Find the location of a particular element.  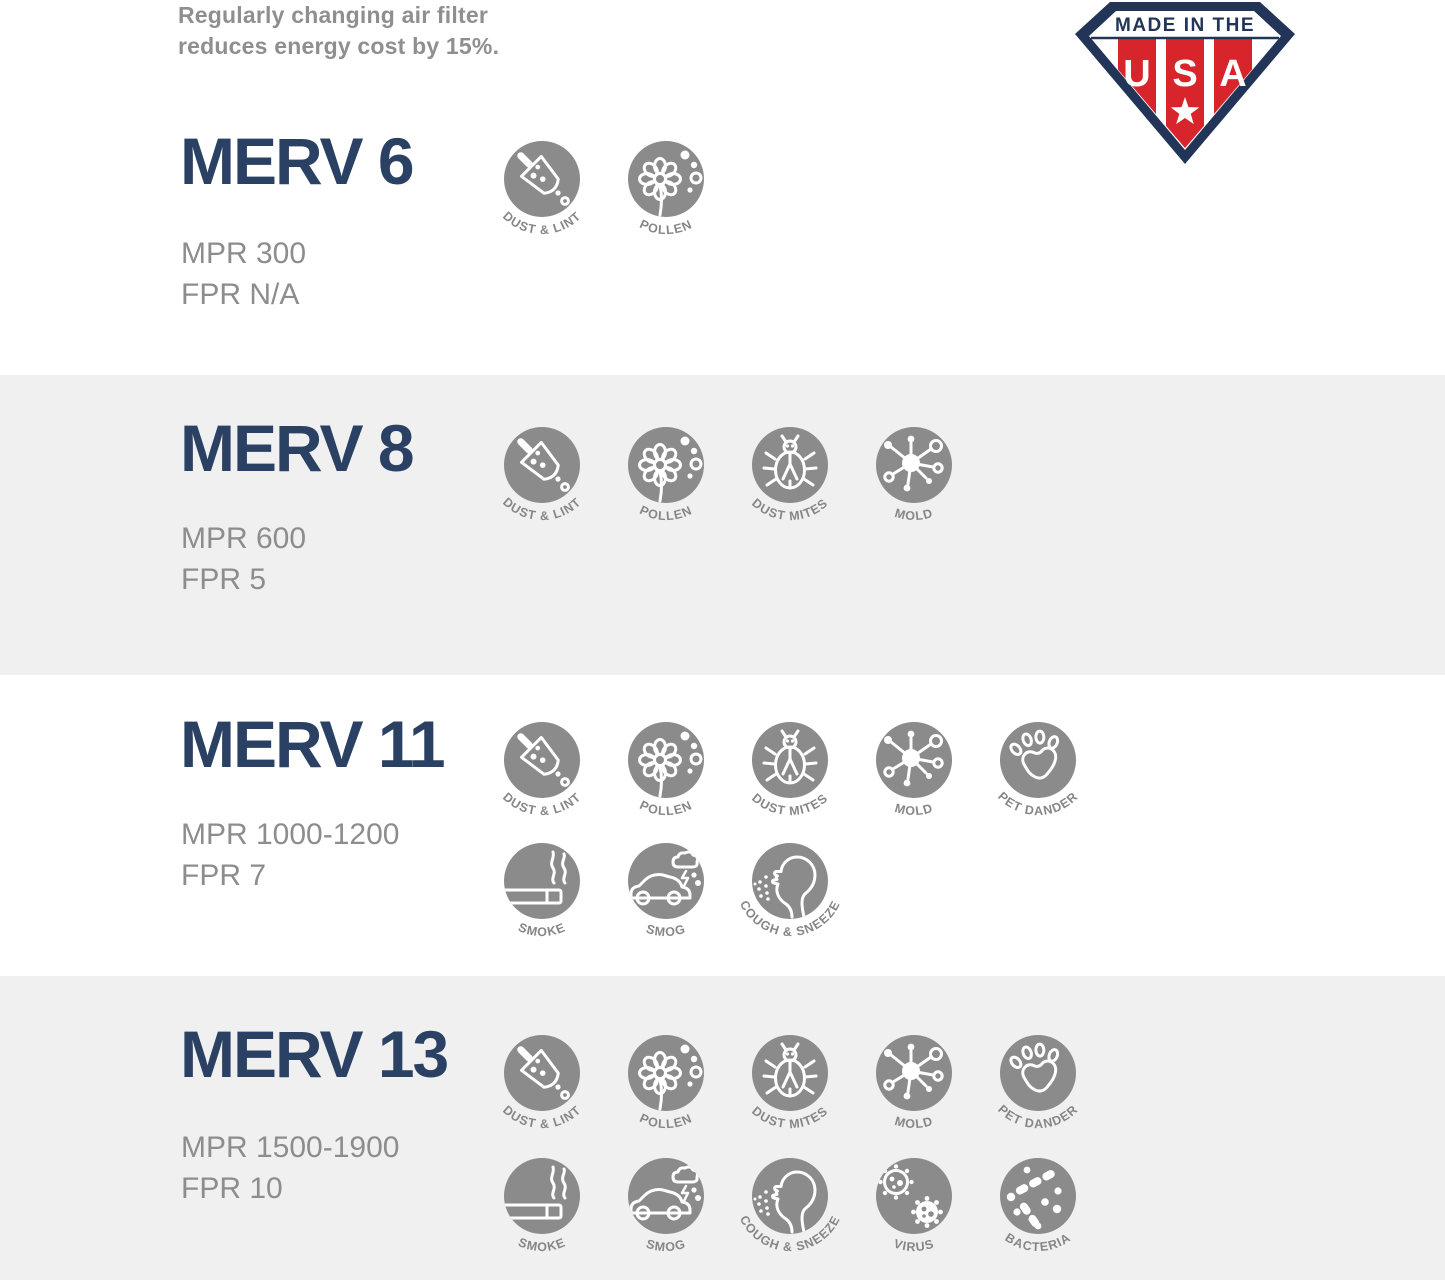

merv-8-mpr: MPR 600 is located at coordinates (244, 538).